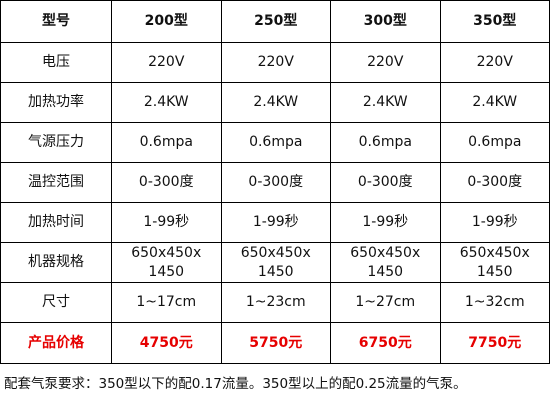  I want to click on table-cell: 1~17cm, so click(166, 302).